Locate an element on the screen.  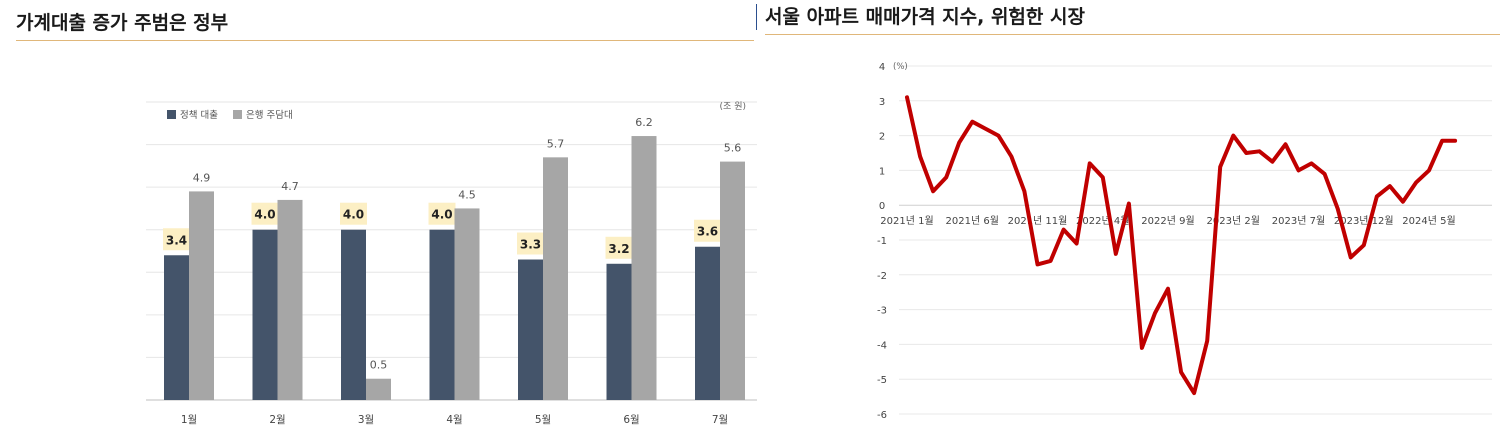
x-tick-label: 2월 is located at coordinates (277, 420).